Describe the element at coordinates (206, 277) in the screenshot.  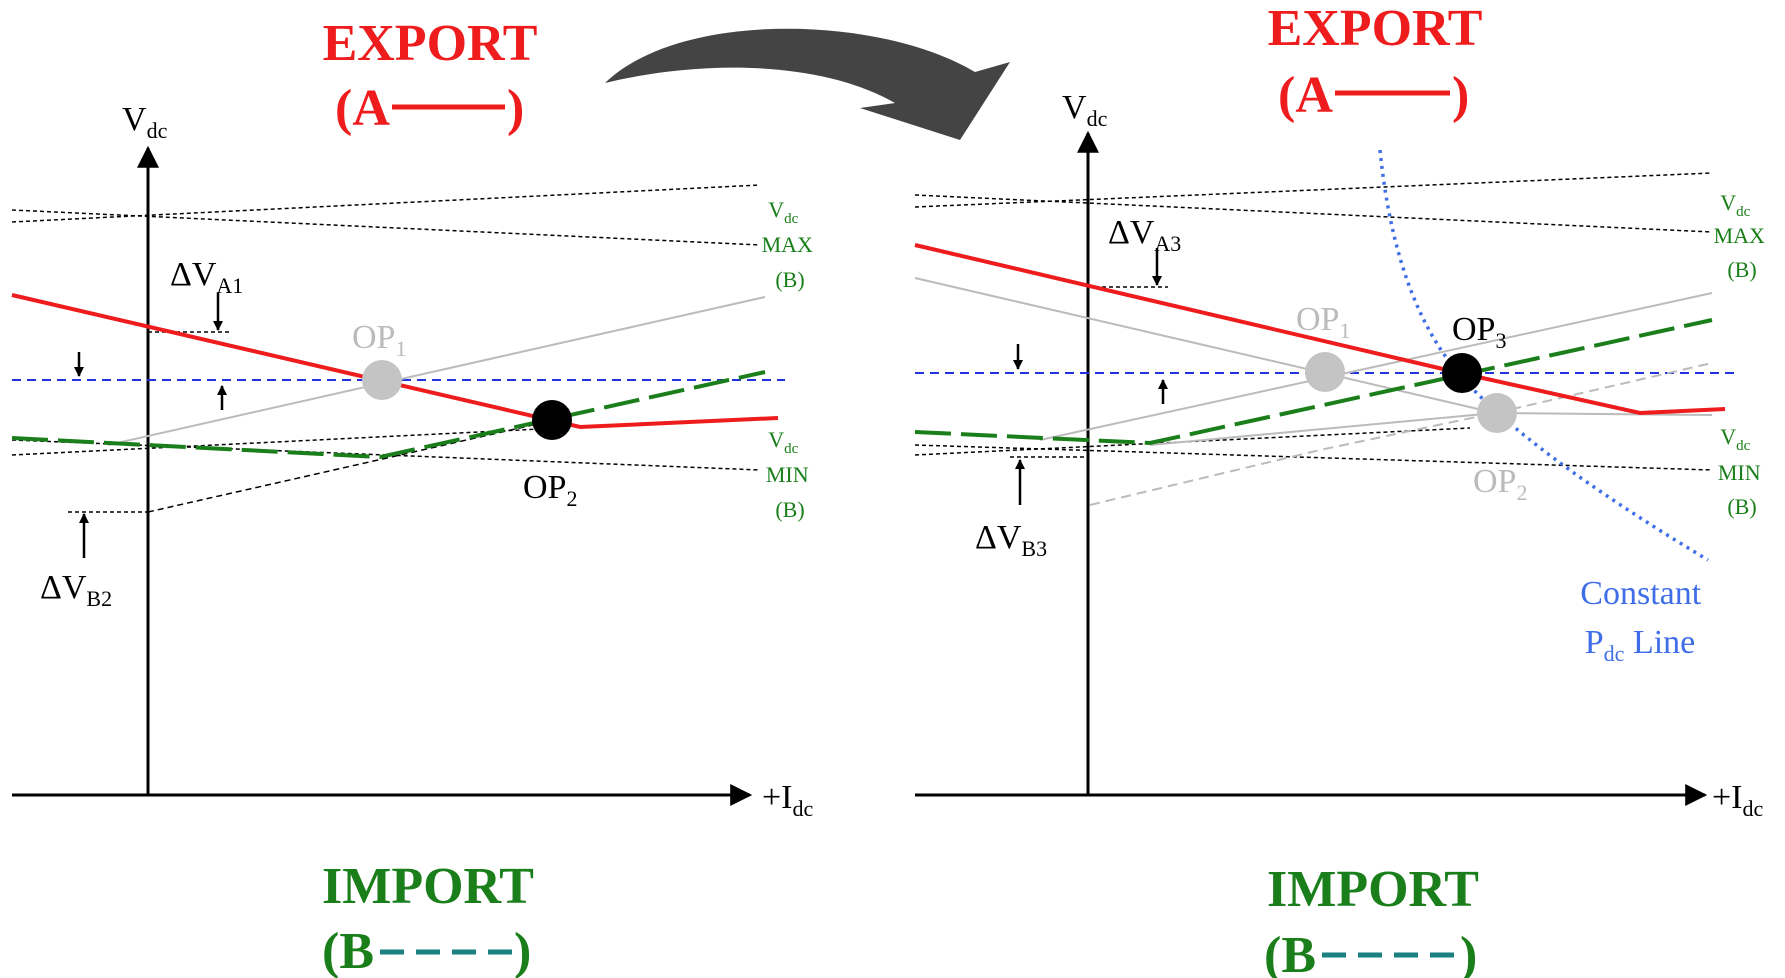
I see `left-delta-va-label: ΔVA1` at that location.